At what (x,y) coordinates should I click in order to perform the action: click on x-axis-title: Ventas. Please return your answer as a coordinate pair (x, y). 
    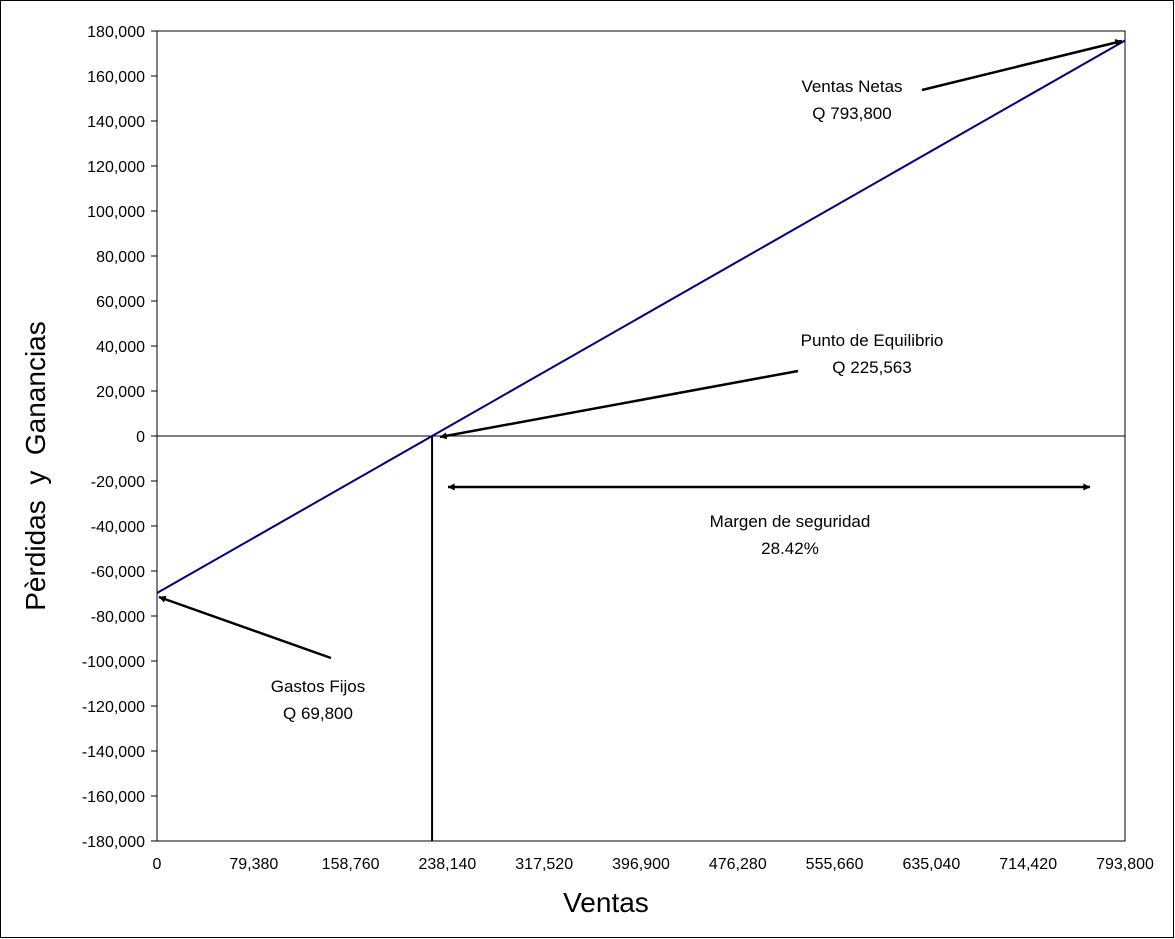
    Looking at the image, I should click on (606, 902).